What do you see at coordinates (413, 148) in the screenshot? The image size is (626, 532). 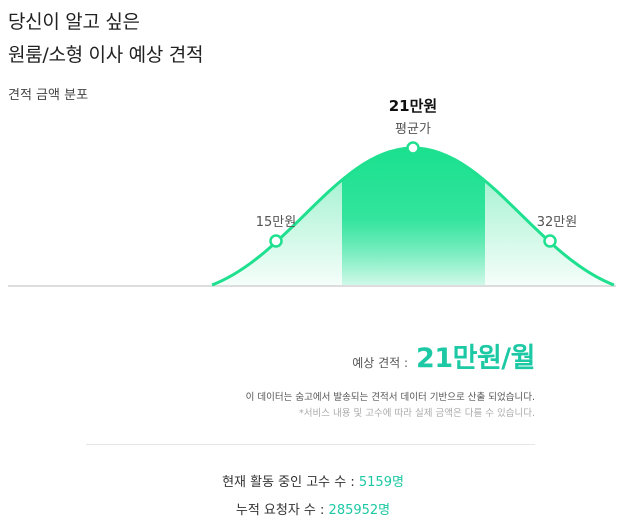 I see `point-average` at bounding box center [413, 148].